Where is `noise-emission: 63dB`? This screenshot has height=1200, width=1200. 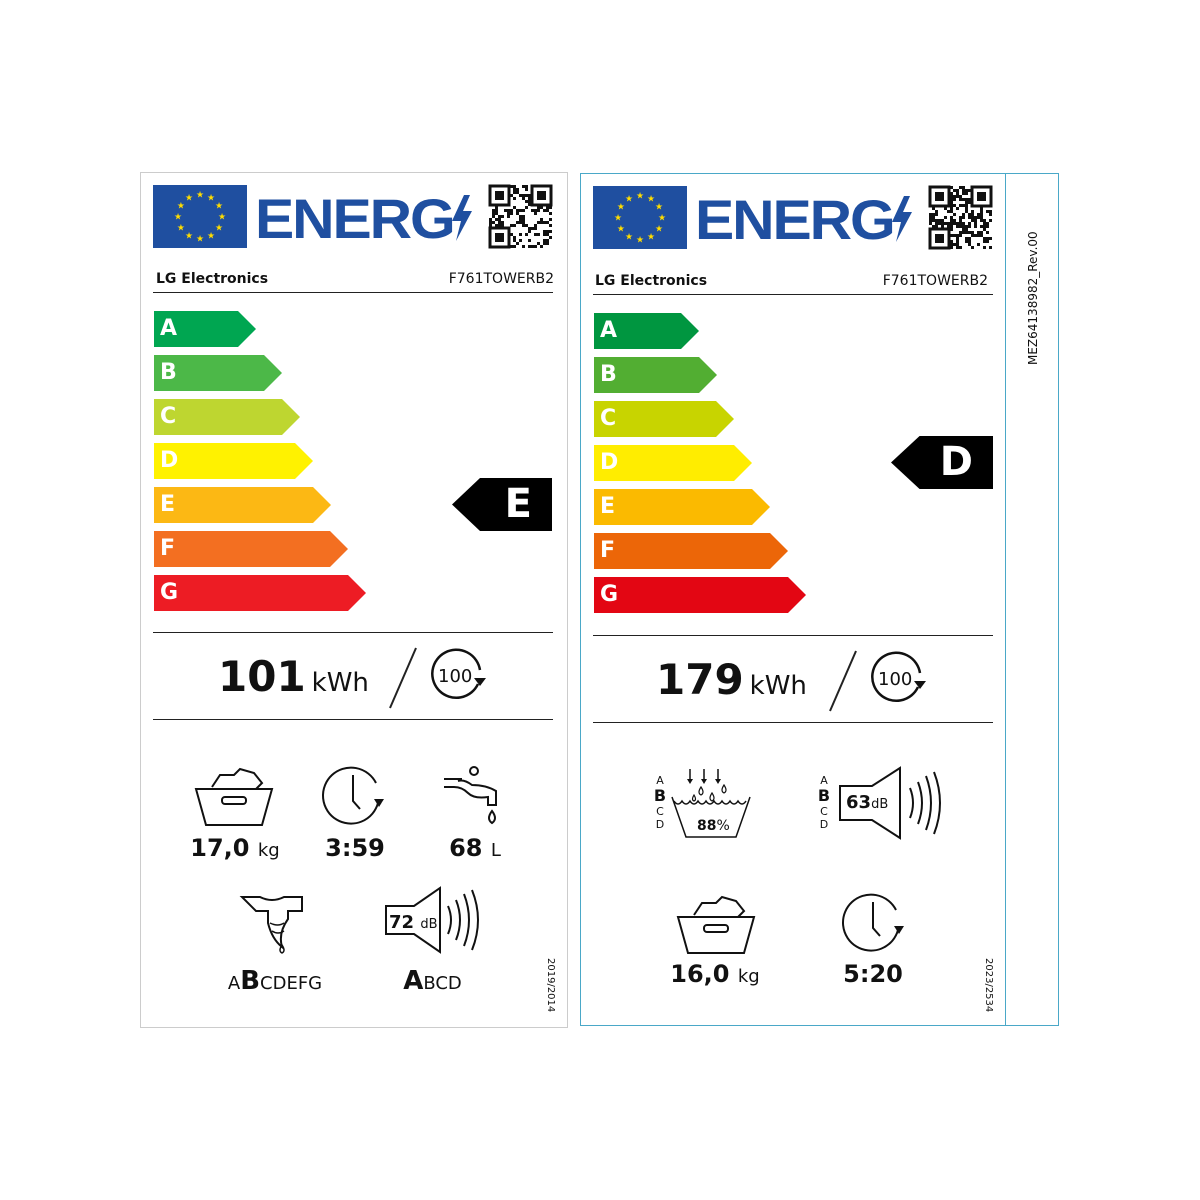
noise-emission: 63dB is located at coordinates (867, 802).